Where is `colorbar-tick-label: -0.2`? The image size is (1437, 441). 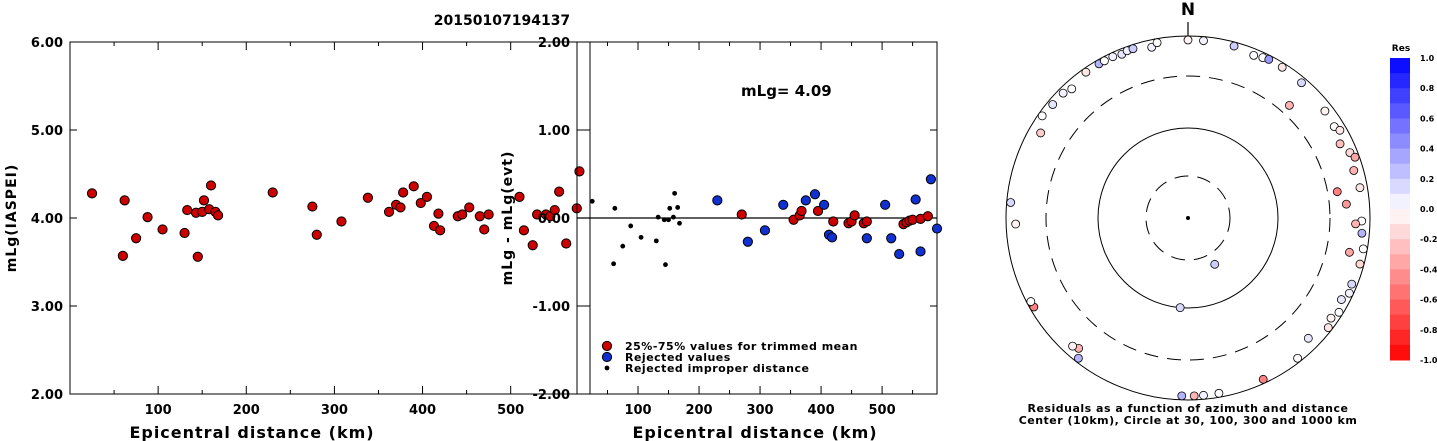 colorbar-tick-label: -0.2 is located at coordinates (1428, 239).